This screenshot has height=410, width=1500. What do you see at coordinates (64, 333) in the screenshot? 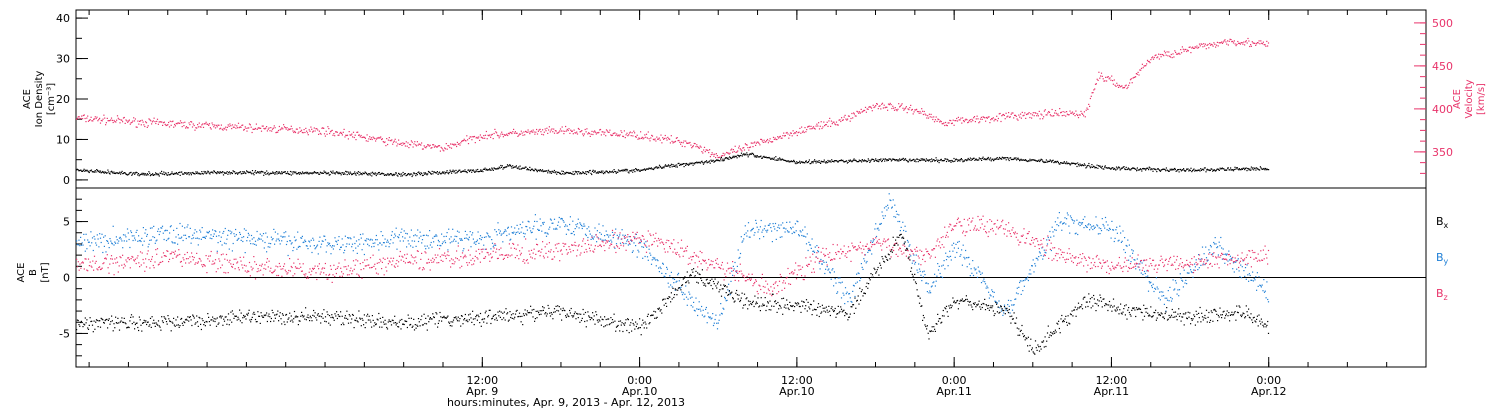
I see `bfield-tick-label: -5` at bounding box center [64, 333].